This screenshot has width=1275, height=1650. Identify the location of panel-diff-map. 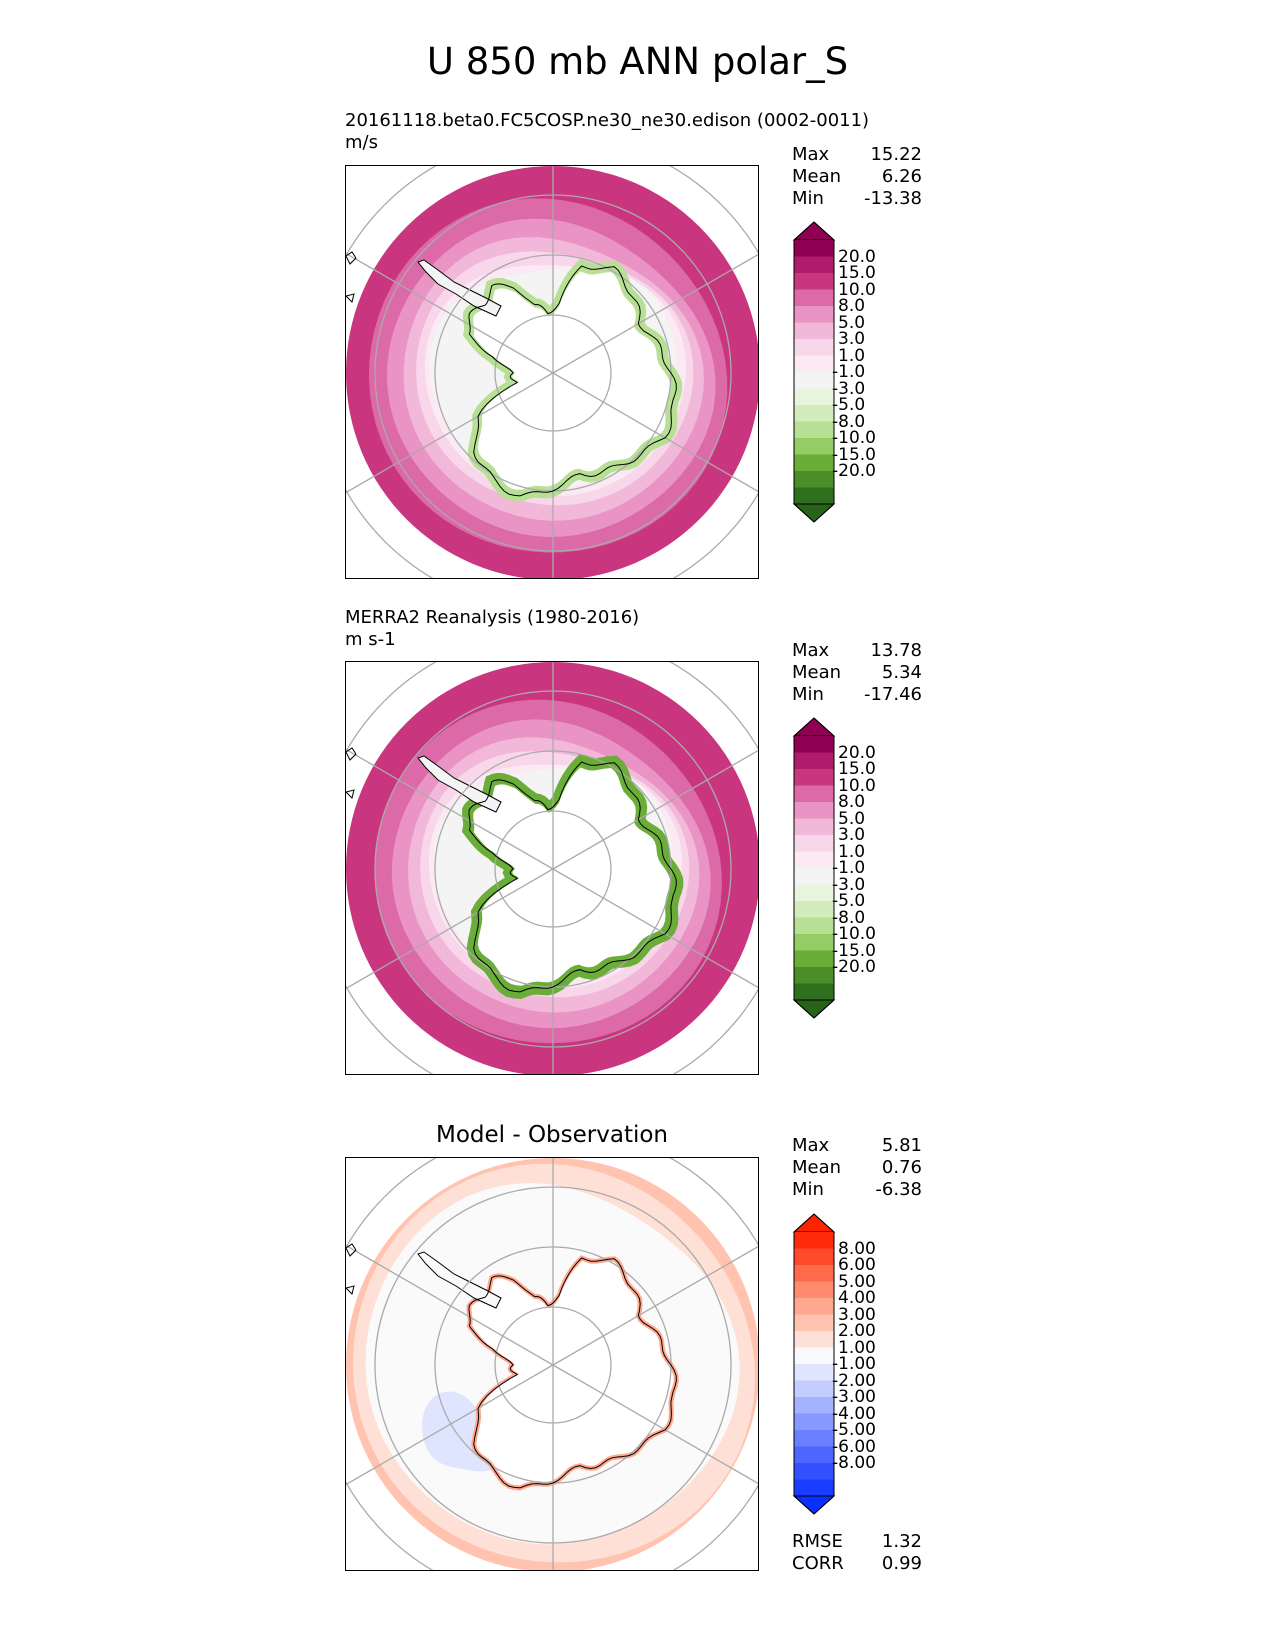
(552, 1364).